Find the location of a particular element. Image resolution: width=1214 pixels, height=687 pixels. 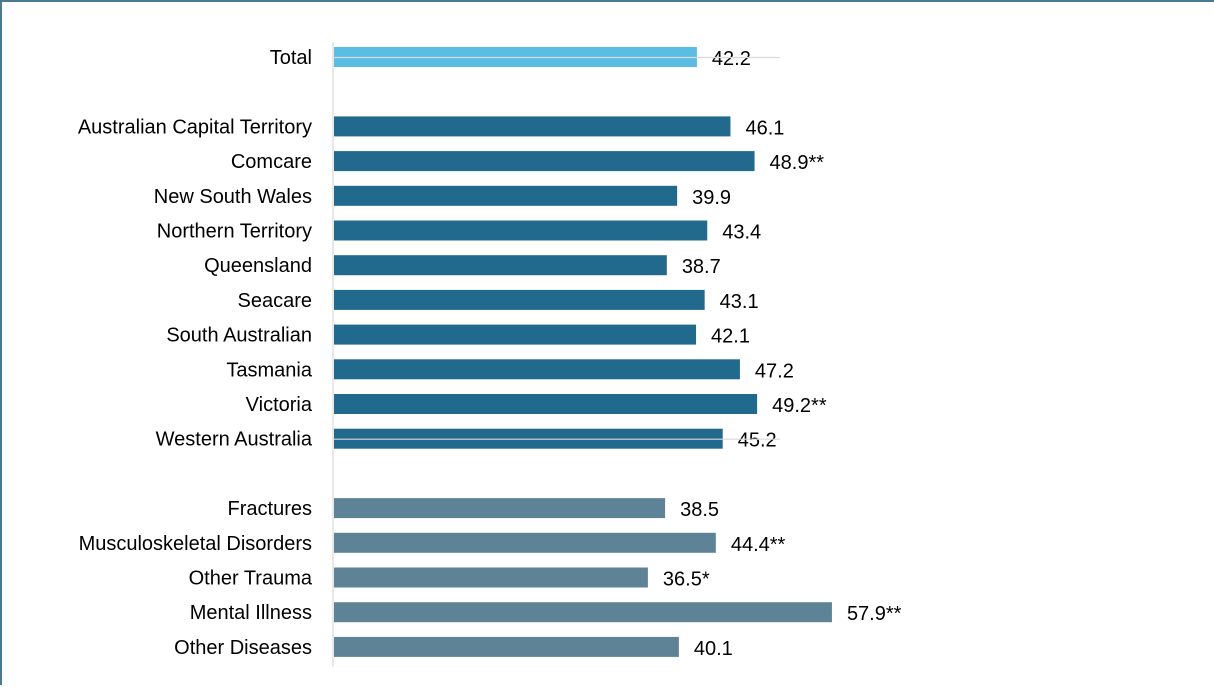

category-label: Musculoskeletal Disorders is located at coordinates (195, 544).